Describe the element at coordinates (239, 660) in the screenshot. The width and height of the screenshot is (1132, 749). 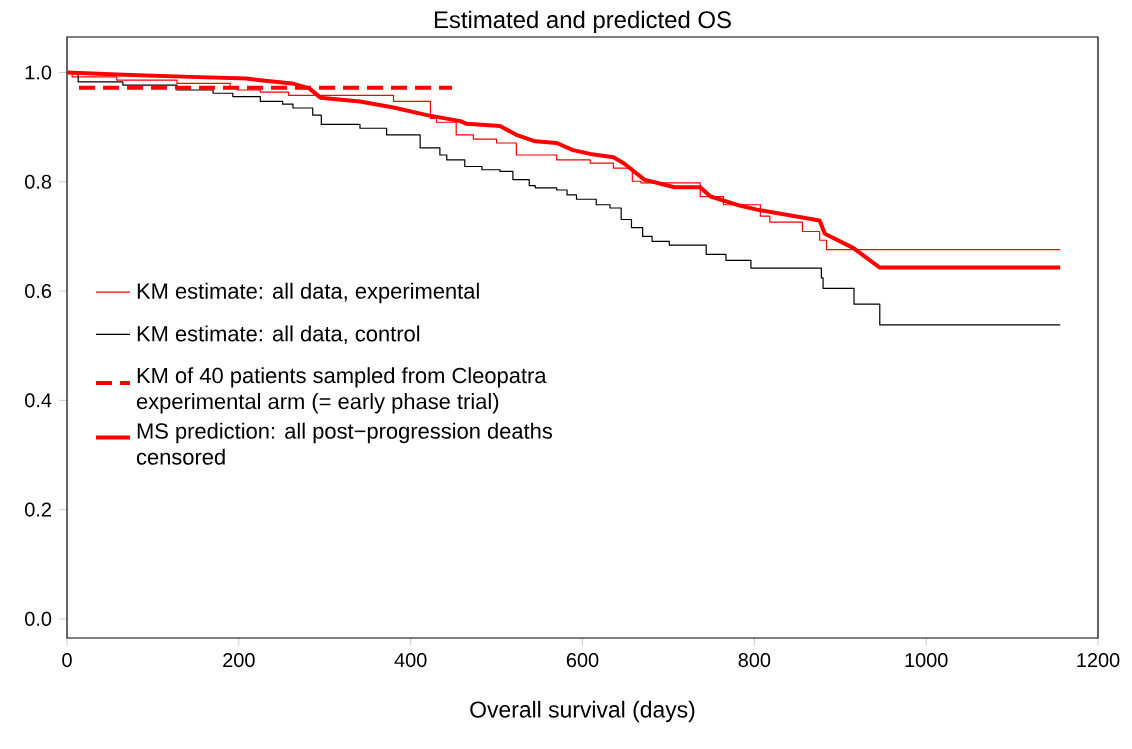
I see `x-tick-label: 200` at that location.